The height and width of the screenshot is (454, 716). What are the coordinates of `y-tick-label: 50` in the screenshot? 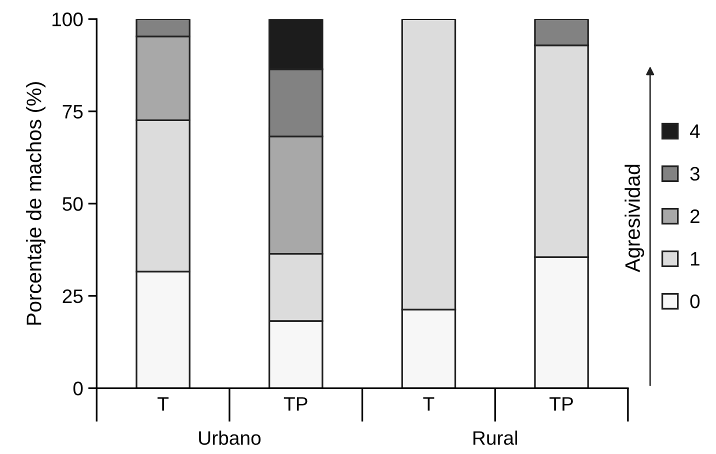 It's located at (72, 204).